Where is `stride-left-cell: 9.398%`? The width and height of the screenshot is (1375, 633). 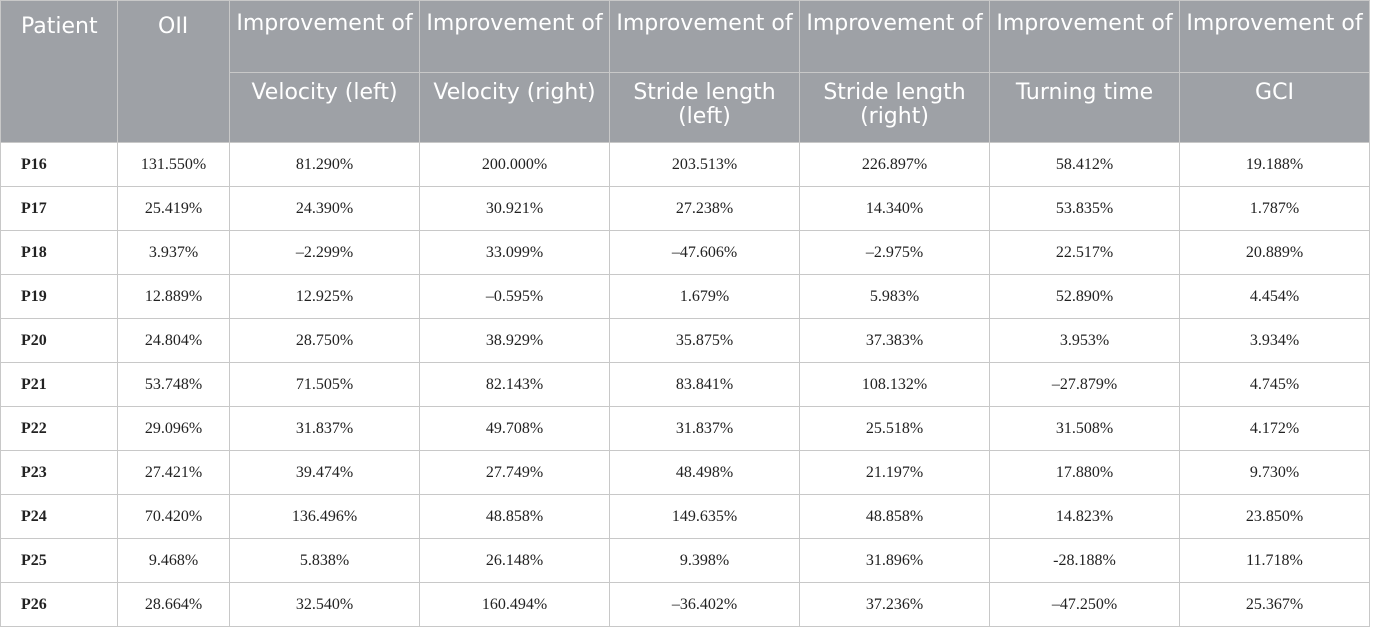 stride-left-cell: 9.398% is located at coordinates (704, 560).